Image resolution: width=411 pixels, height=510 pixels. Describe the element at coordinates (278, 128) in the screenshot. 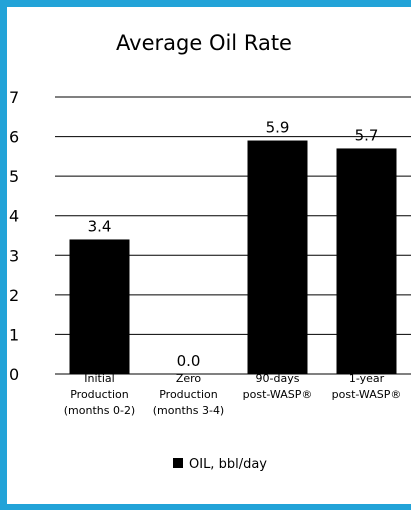

I see `value-label: 5.9` at that location.